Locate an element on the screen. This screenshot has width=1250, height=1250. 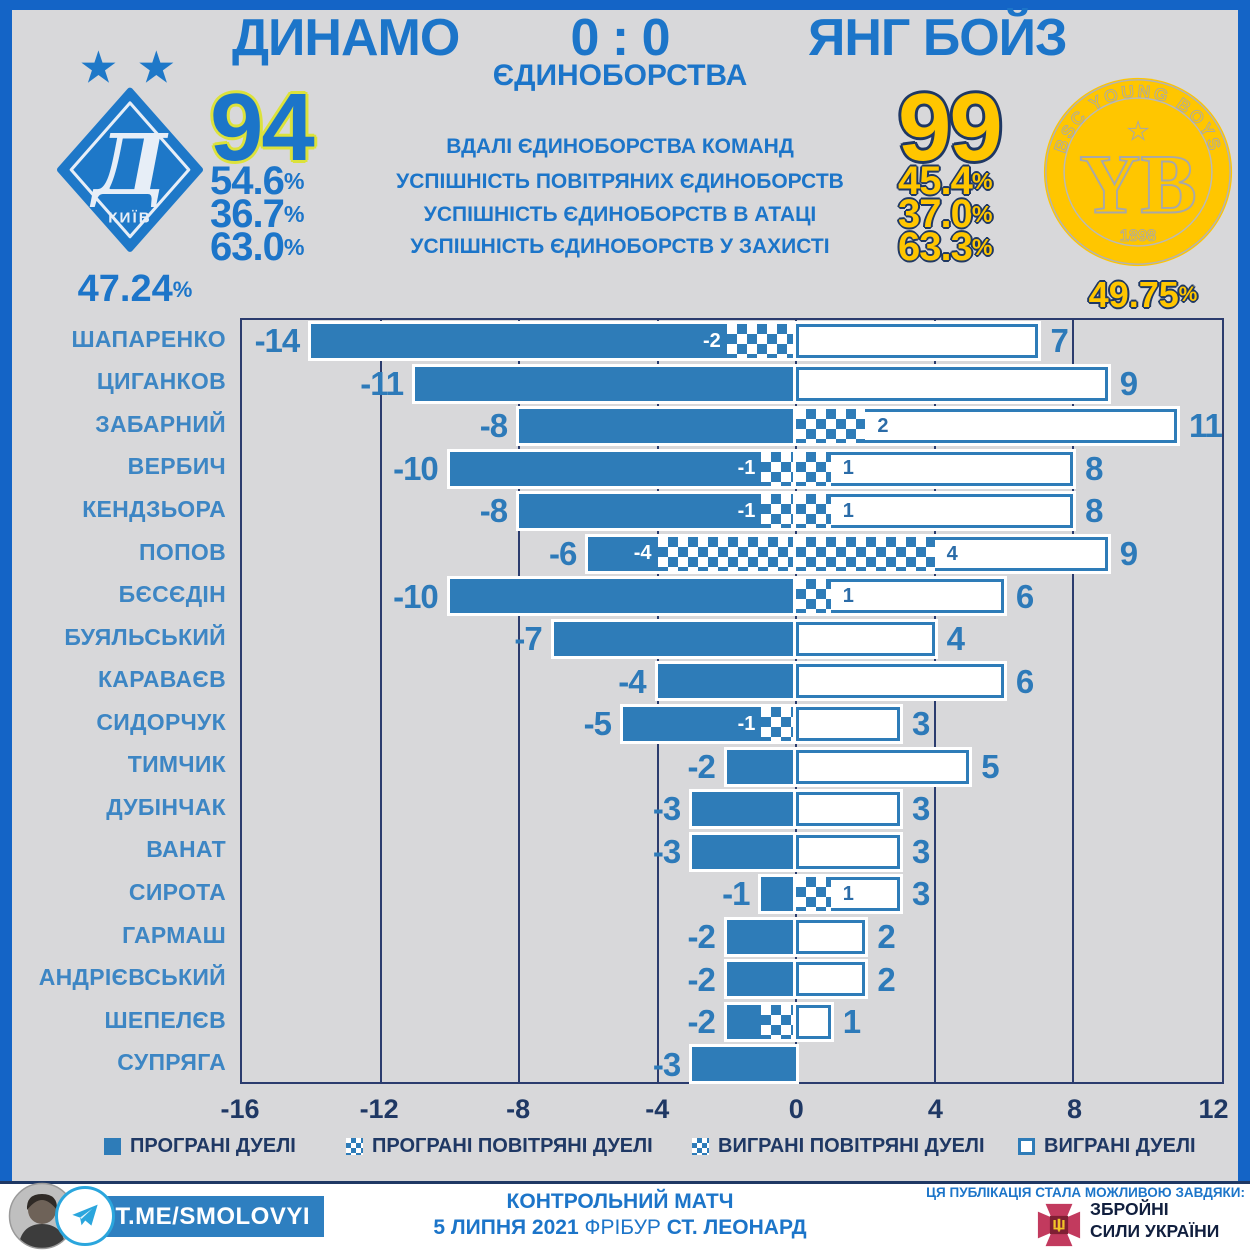
home-total-duels: 94 is located at coordinates (262, 127).